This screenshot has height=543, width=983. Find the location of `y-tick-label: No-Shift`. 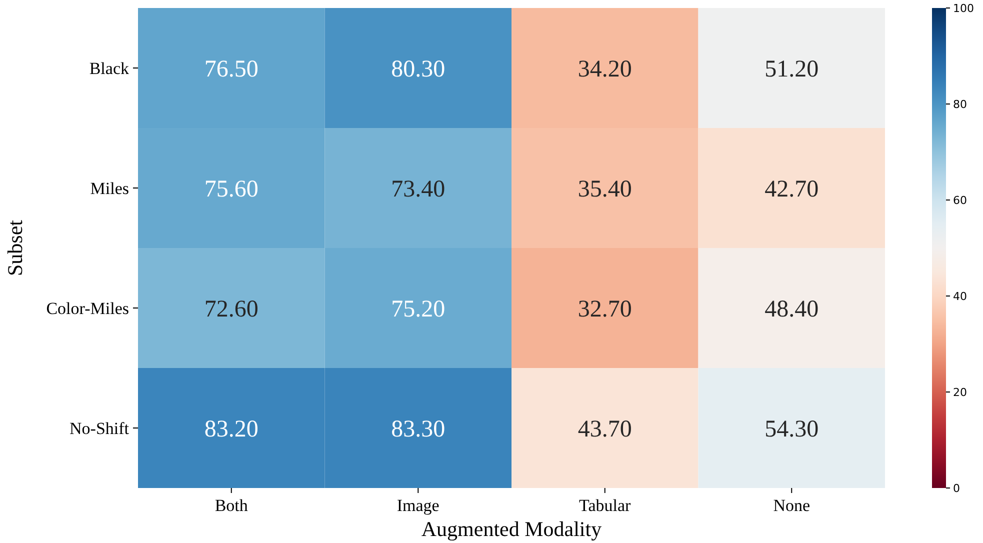

y-tick-label: No-Shift is located at coordinates (100, 428).